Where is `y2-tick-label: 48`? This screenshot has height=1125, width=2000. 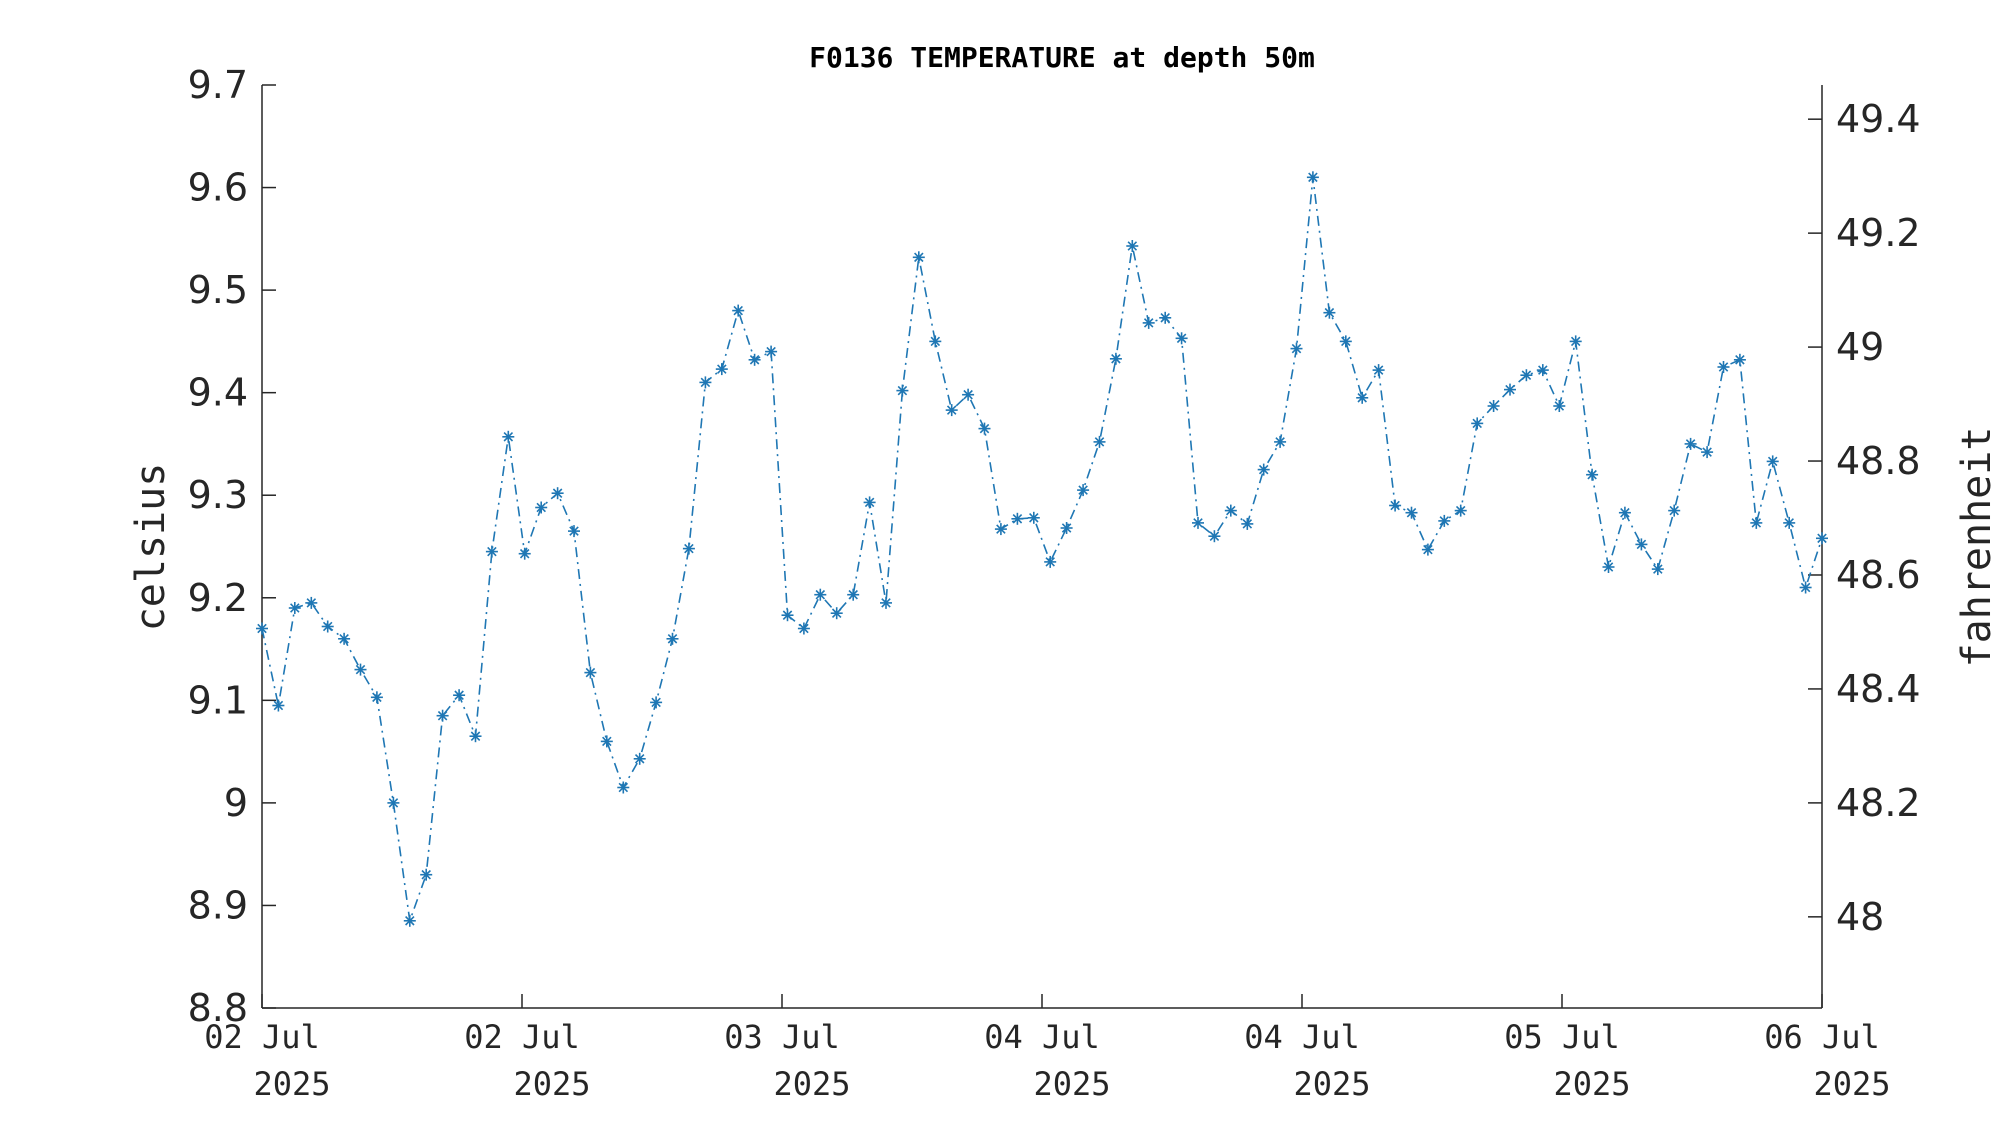 y2-tick-label: 48 is located at coordinates (1860, 917).